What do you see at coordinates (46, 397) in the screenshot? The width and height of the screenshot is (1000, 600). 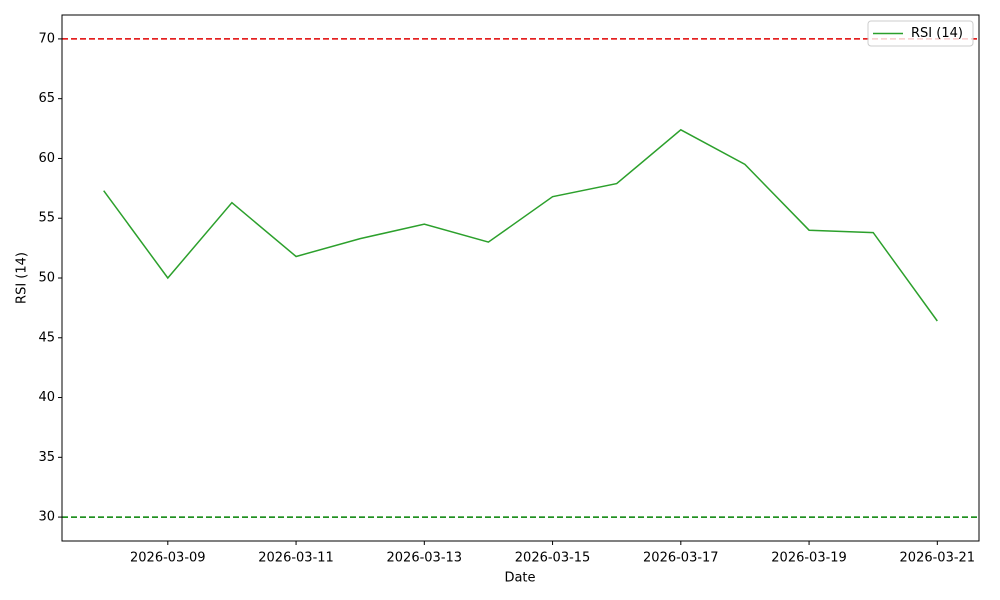 I see `y-tick-label: 40` at bounding box center [46, 397].